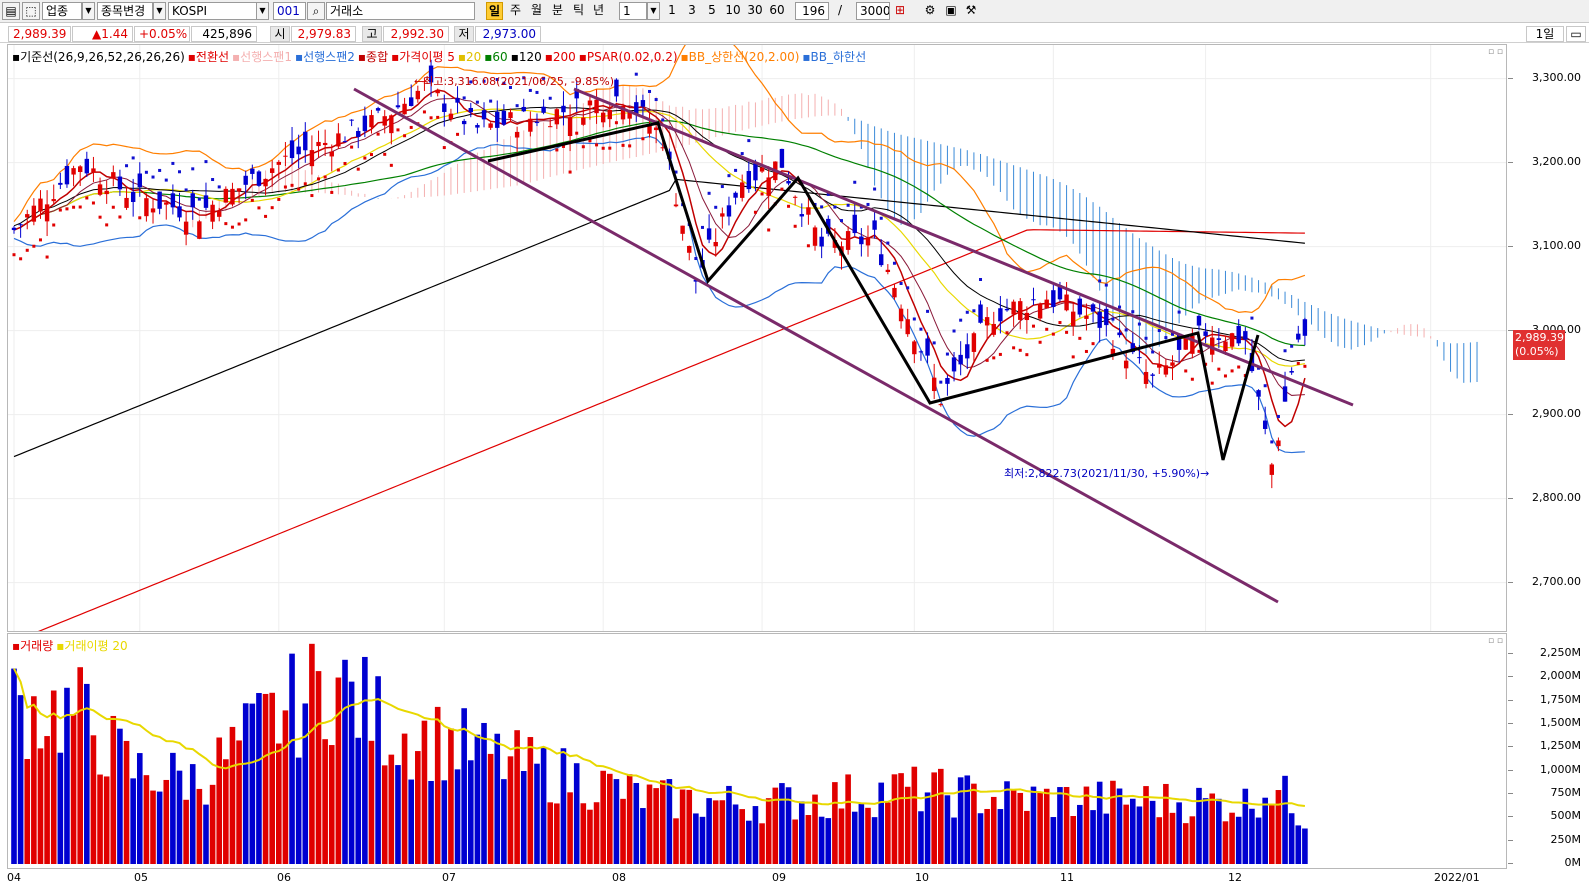  Describe the element at coordinates (494, 11) in the screenshot. I see `period-day-button: 일` at that location.